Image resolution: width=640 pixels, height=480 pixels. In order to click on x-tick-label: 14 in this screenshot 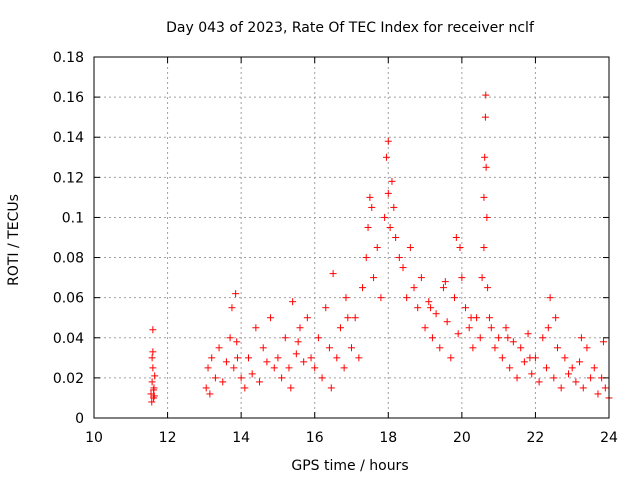, I will do `click(241, 438)`.